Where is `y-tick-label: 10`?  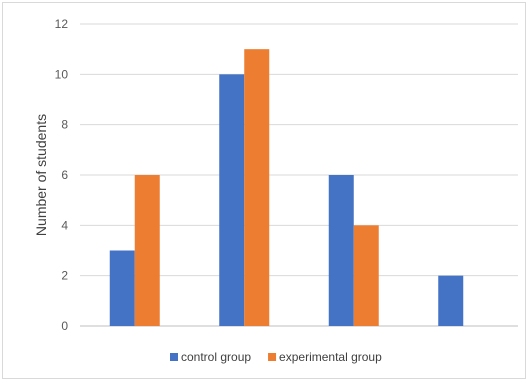
y-tick-label: 10 is located at coordinates (62, 74).